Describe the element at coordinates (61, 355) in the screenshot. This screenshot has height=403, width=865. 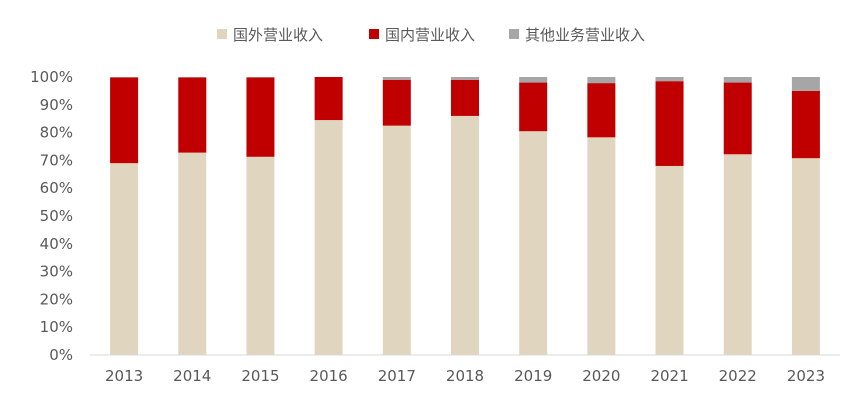
I see `y-tick-label: 0%` at that location.